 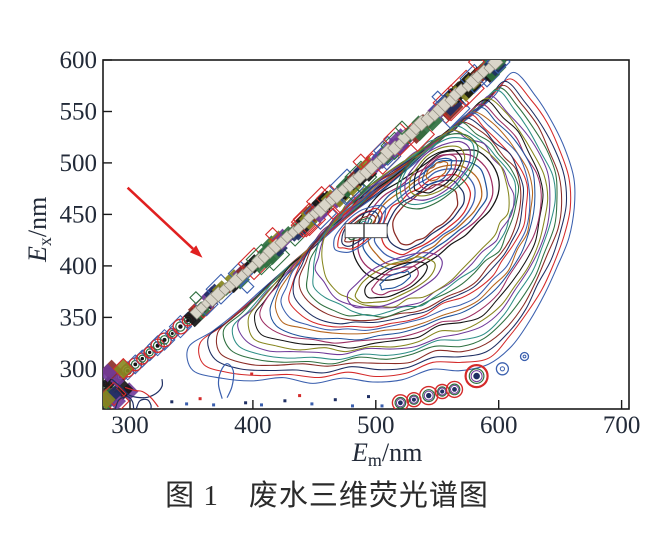 I want to click on x-tick-label: 700, so click(x=622, y=425).